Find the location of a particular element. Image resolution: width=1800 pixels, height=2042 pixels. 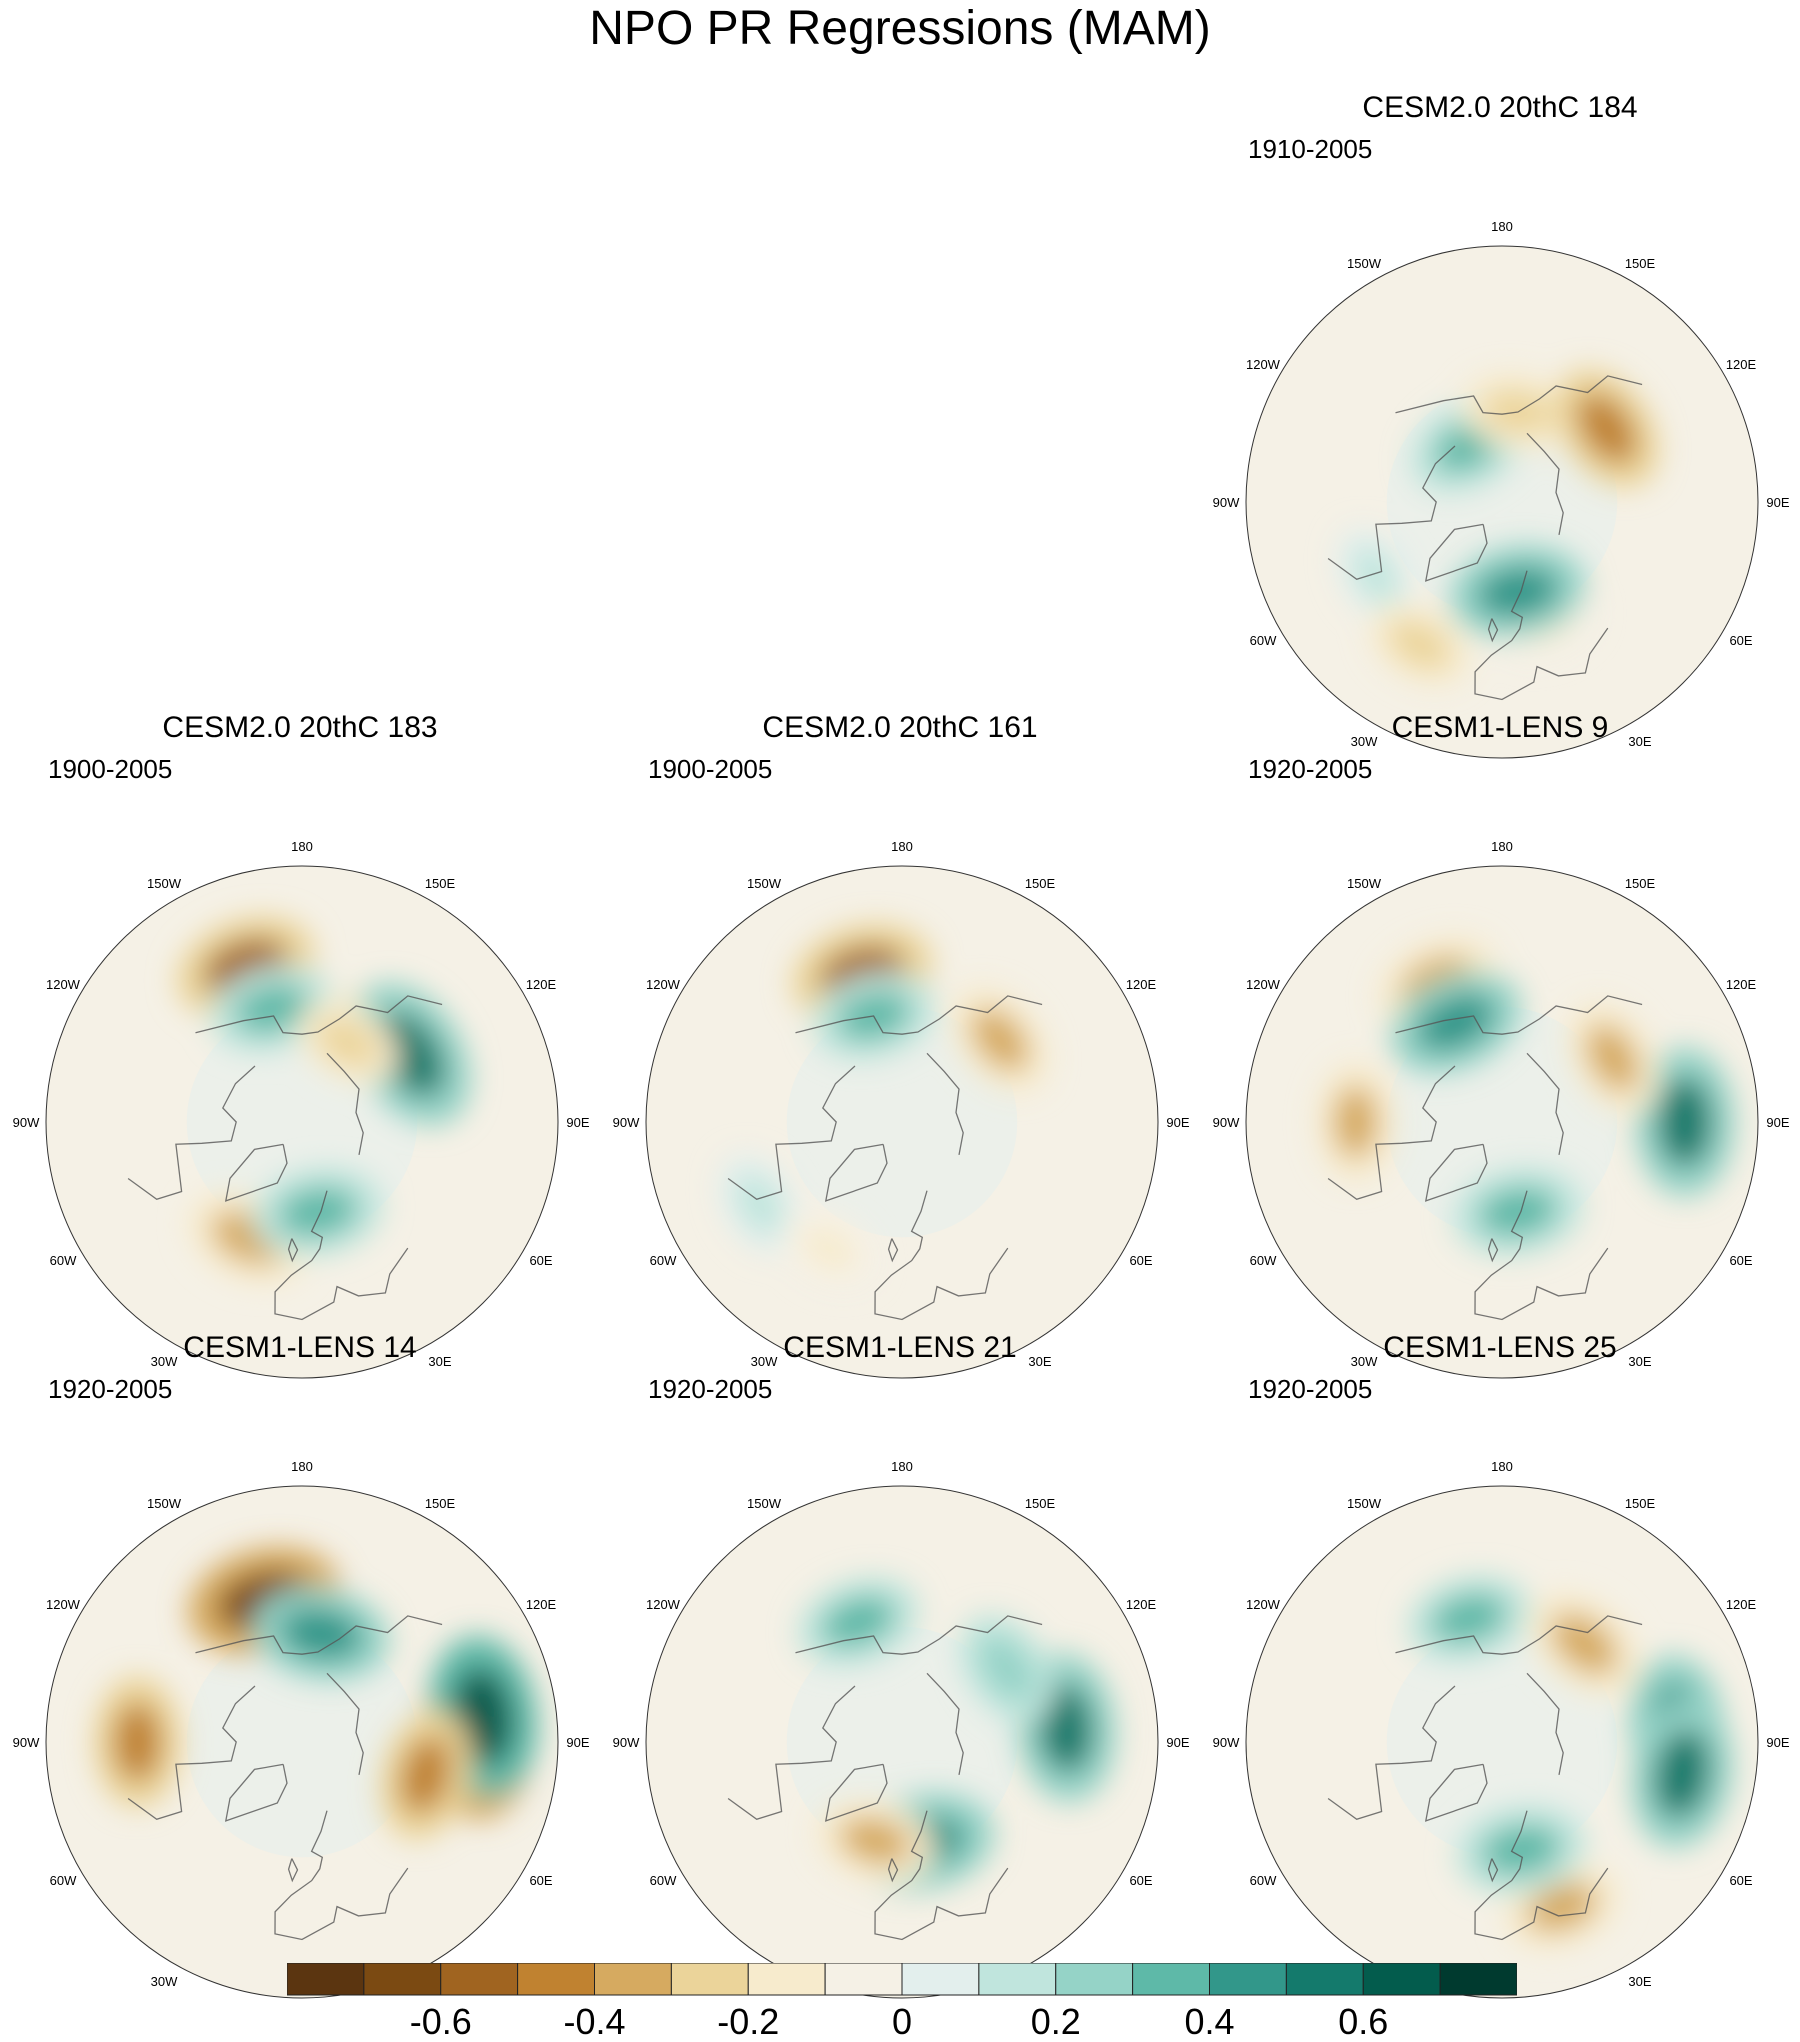

panel-title: CESM2.0 20thC 183 is located at coordinates (300, 727).